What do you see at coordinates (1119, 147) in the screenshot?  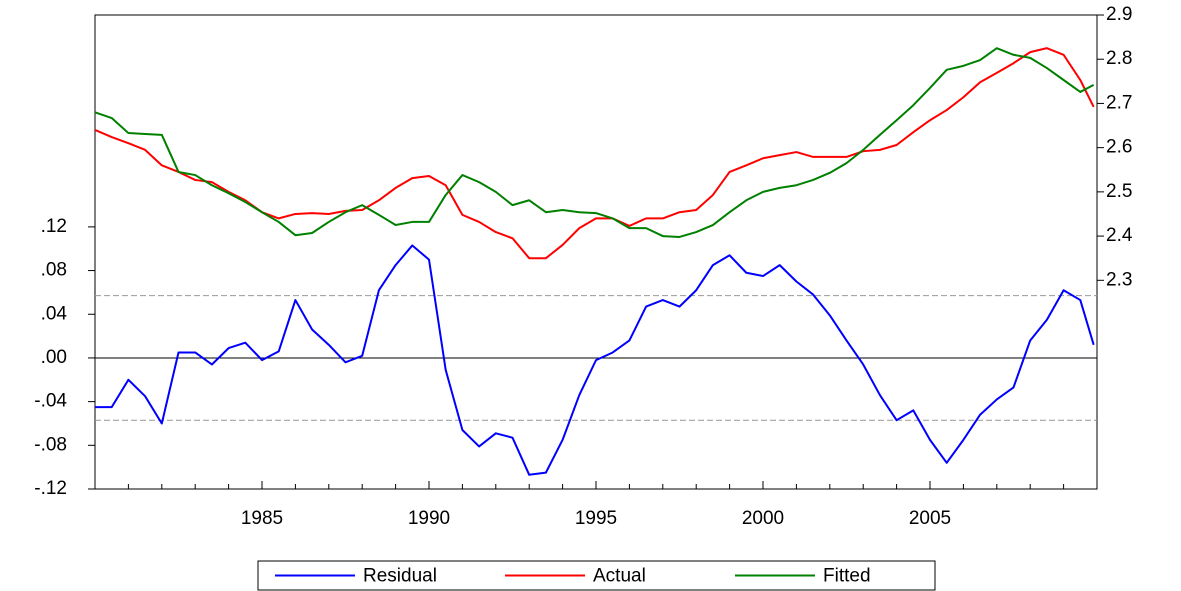 I see `y2-tick-label: 2.6` at bounding box center [1119, 147].